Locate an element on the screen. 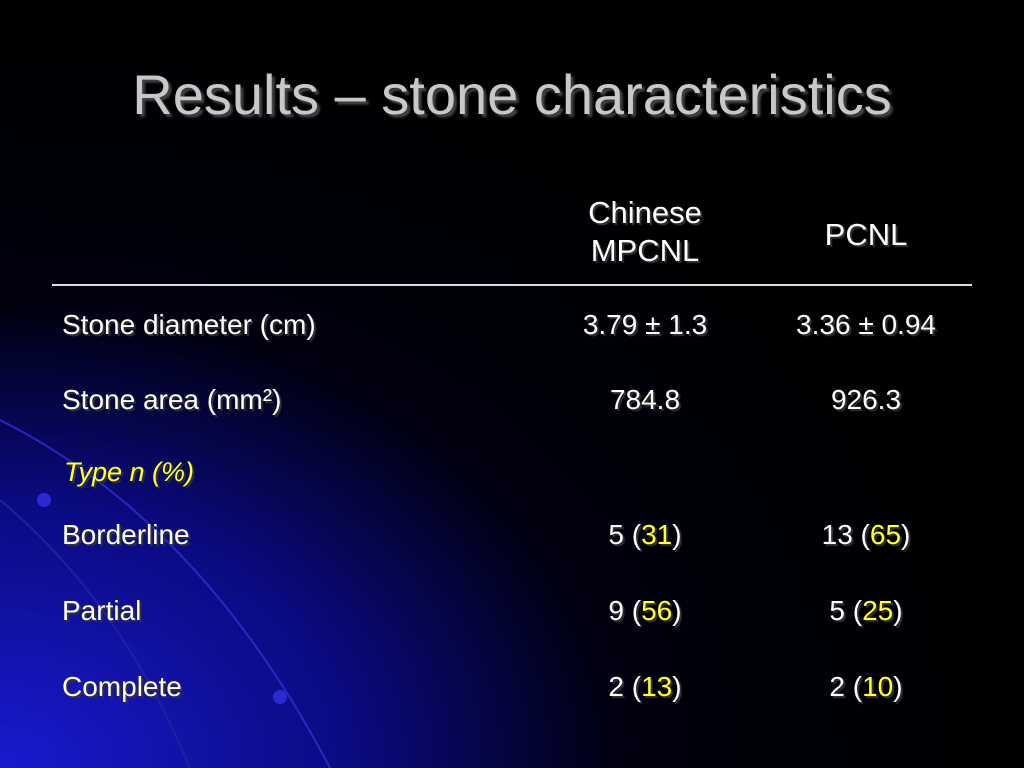 Image resolution: width=1024 pixels, height=768 pixels. header-line: Chinese is located at coordinates (645, 212).